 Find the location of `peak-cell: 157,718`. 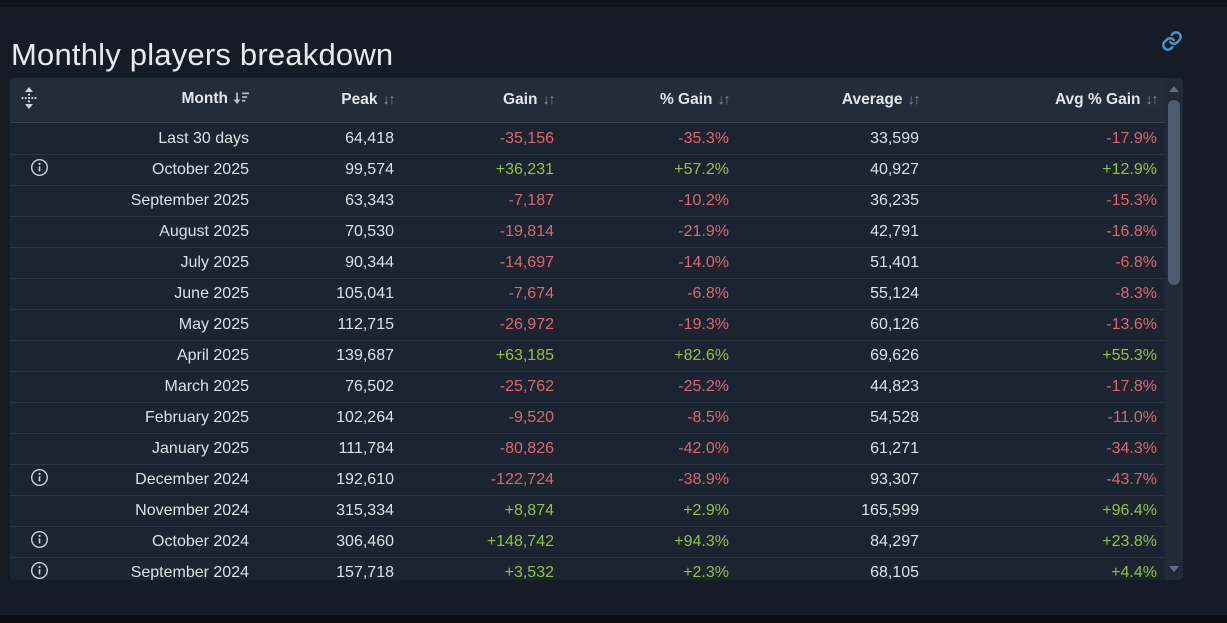

peak-cell: 157,718 is located at coordinates (365, 572).